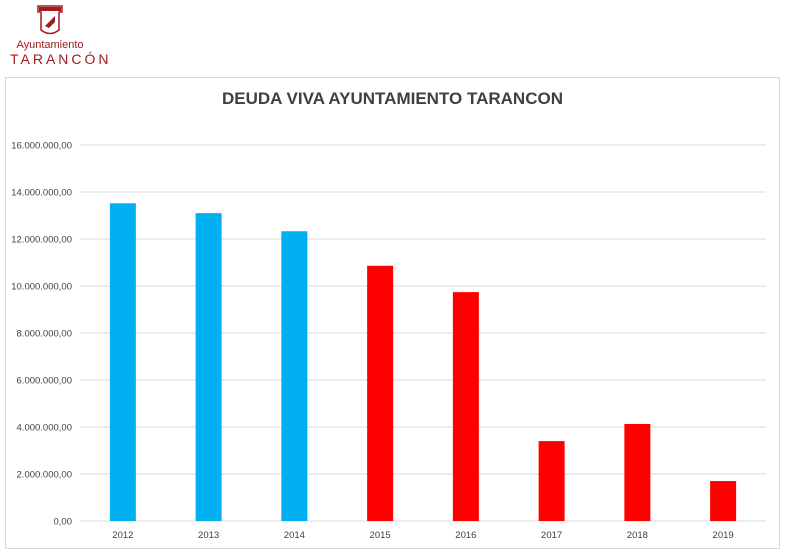 Image resolution: width=800 pixels, height=555 pixels. I want to click on x-tick-label: 2012, so click(122, 535).